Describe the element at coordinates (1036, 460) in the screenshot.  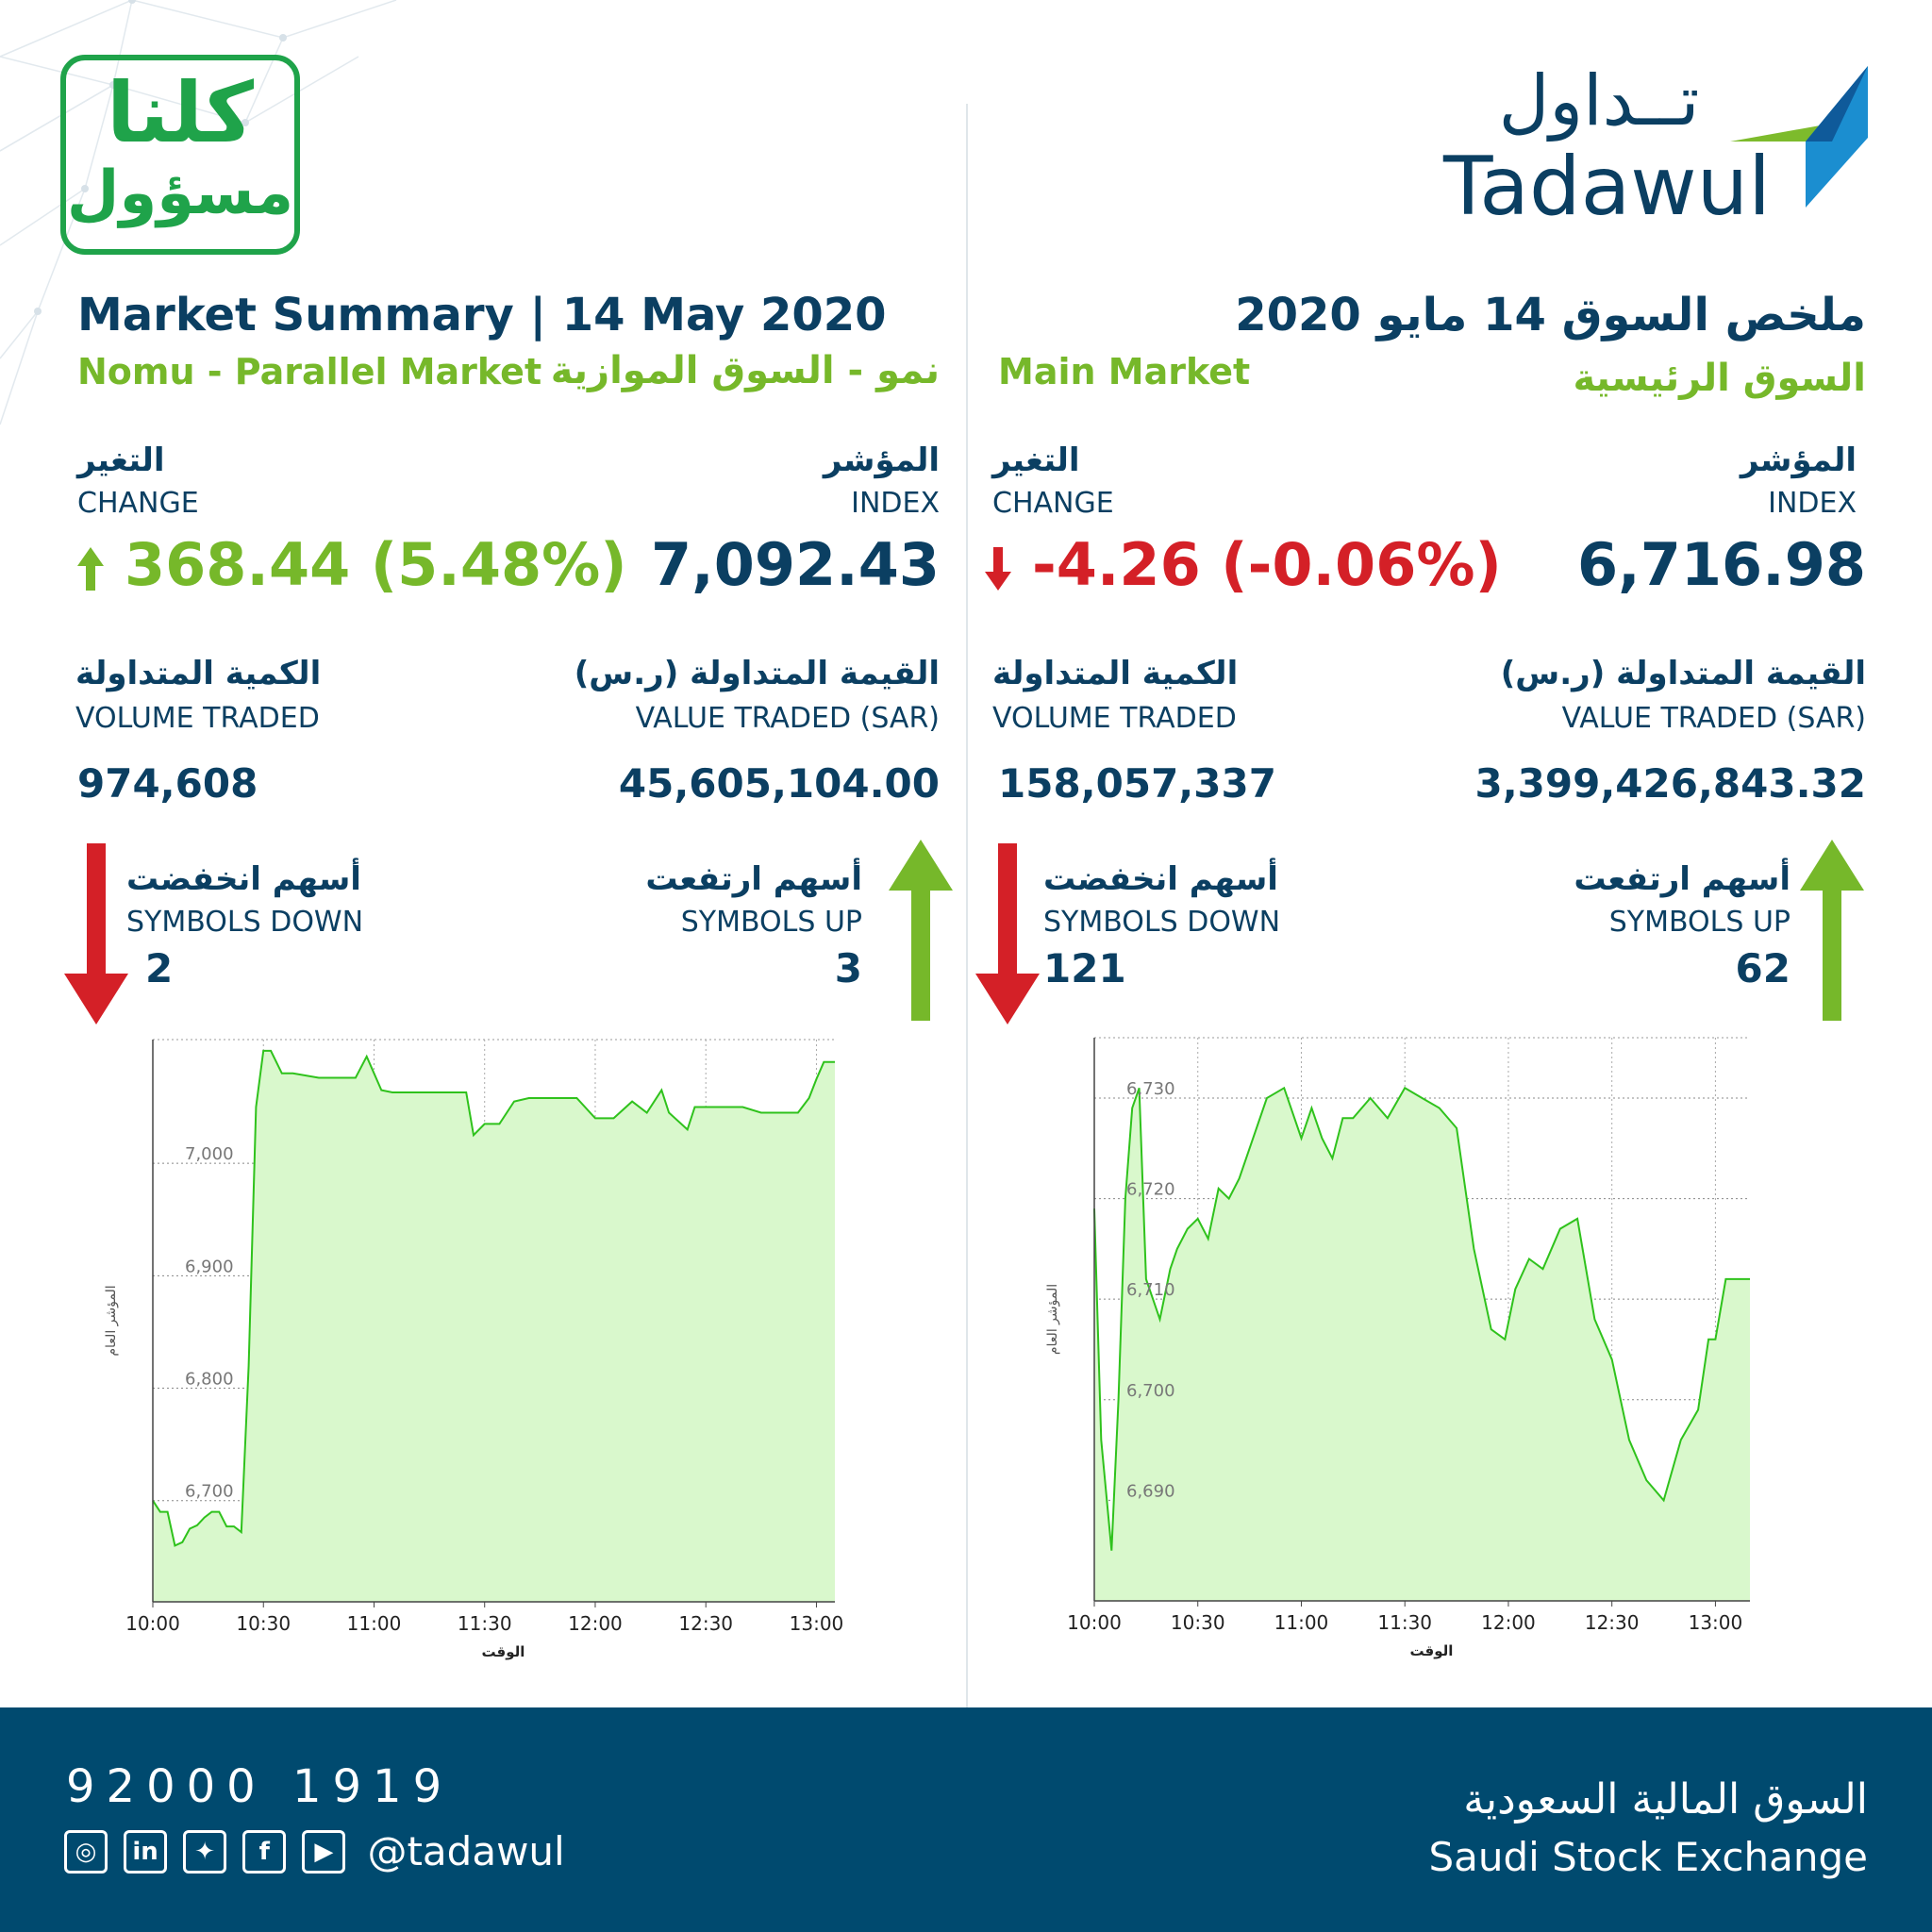
I see `right-change-ar: التغير` at that location.